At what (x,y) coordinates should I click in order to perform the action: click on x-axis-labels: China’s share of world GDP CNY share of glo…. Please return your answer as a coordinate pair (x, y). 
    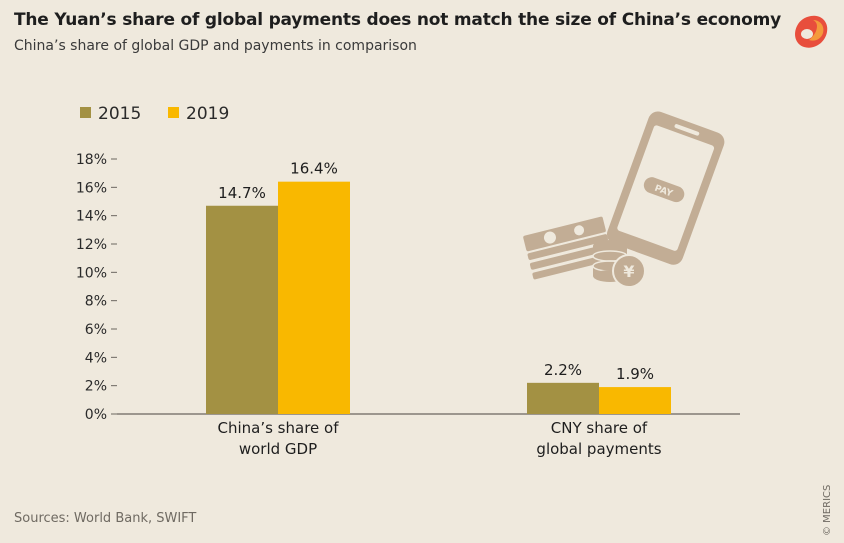
    Looking at the image, I should click on (439, 438).